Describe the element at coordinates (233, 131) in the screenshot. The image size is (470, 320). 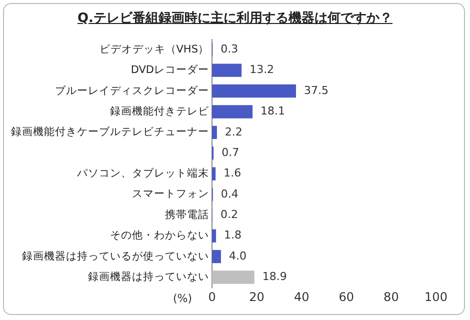
I see `data-label: 2.2` at that location.